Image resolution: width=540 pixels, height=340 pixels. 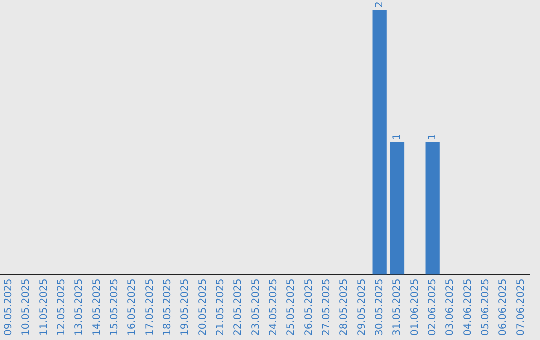 I want to click on x-tick-label: 23.05.2025, so click(x=256, y=307).